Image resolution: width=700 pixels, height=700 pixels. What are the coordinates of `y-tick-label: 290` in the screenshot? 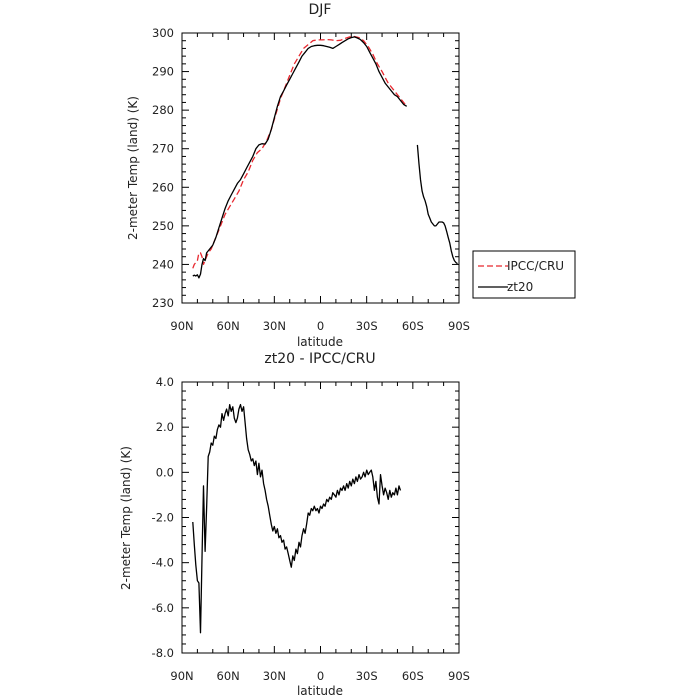 It's located at (163, 72).